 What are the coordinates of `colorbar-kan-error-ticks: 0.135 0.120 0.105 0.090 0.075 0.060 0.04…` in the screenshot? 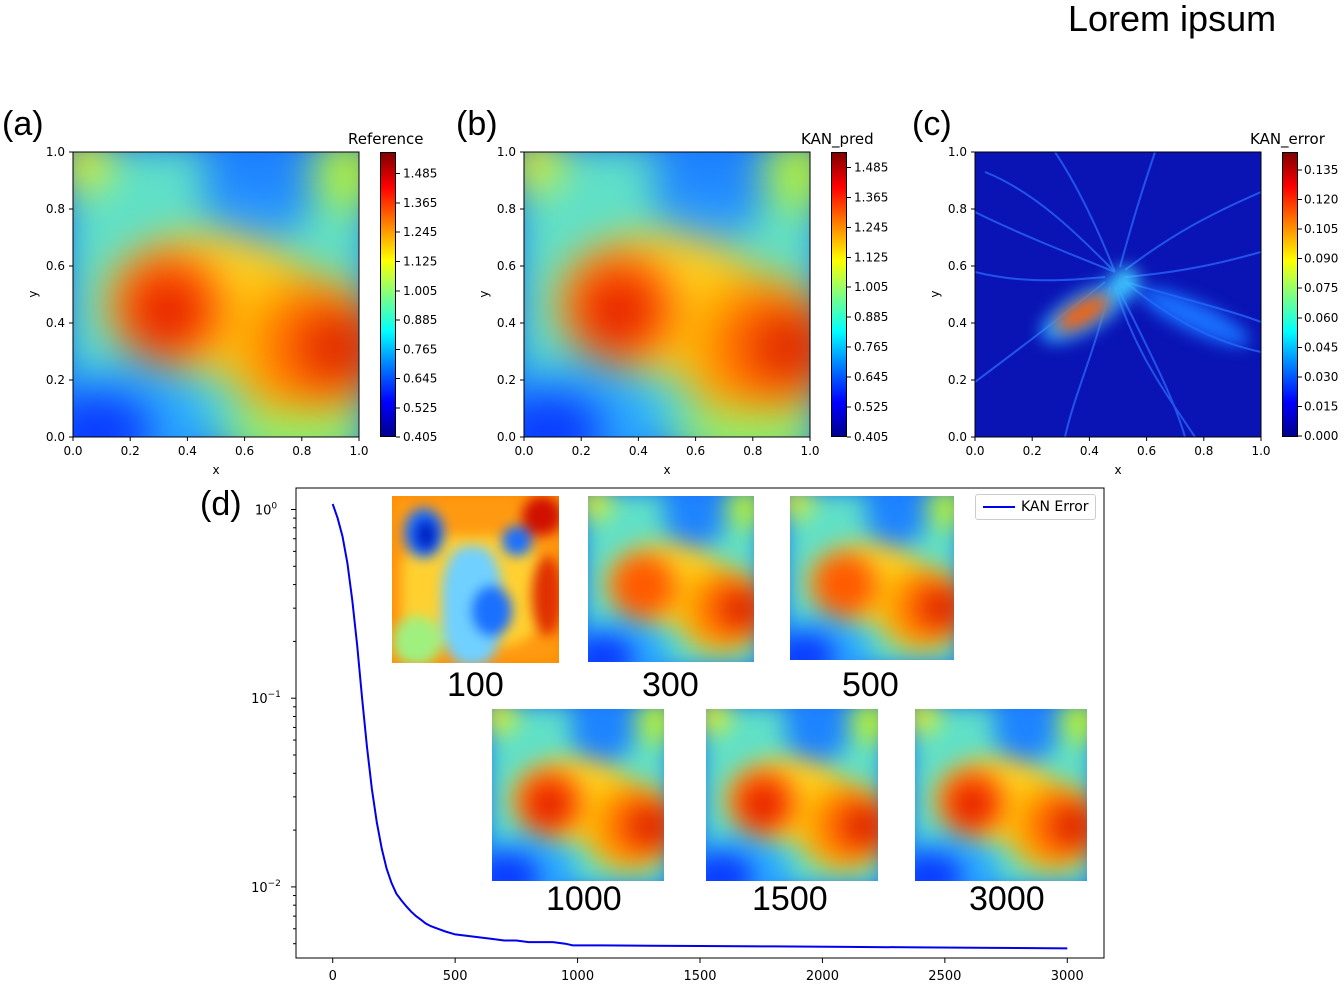 It's located at (1318, 303).